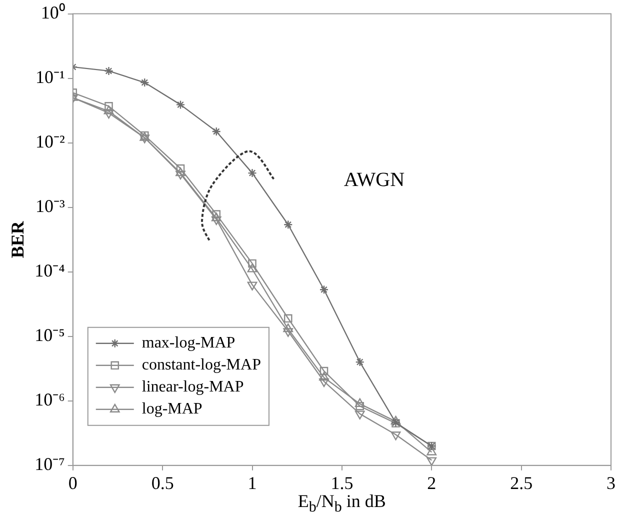  What do you see at coordinates (521, 482) in the screenshot?
I see `x-tick-label: 2.5` at bounding box center [521, 482].